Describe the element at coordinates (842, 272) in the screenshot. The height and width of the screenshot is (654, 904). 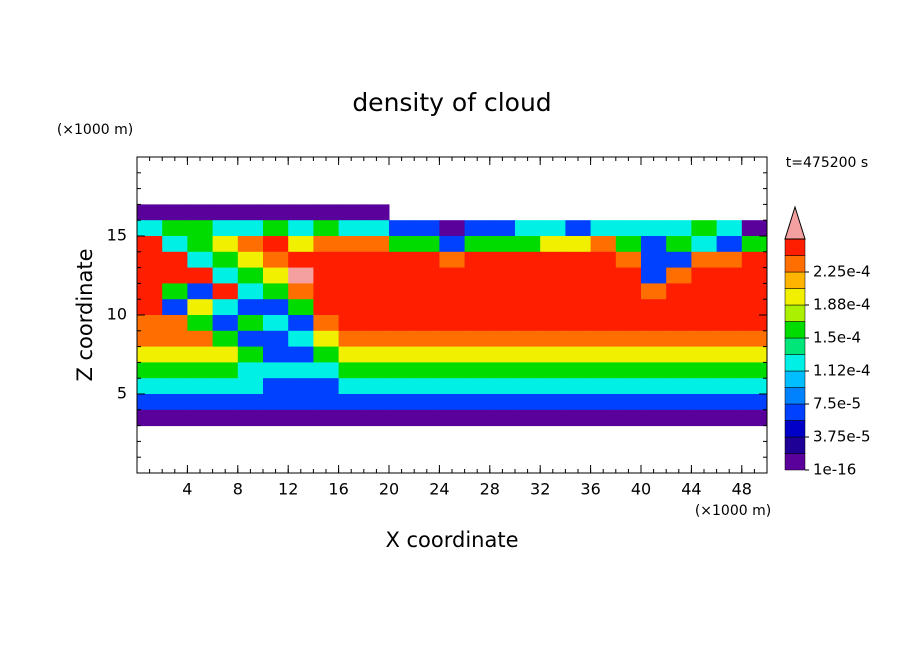
I see `colorbar-tick-label: 2.25e-4` at that location.